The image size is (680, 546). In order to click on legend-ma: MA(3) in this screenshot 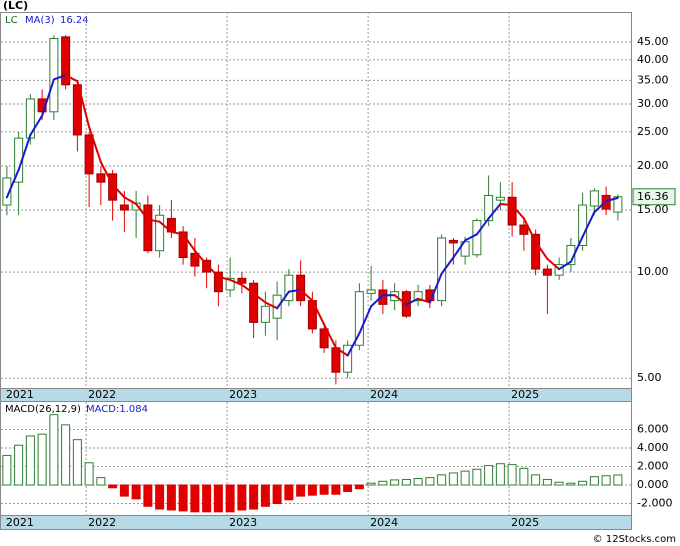, I will do `click(40, 20)`.